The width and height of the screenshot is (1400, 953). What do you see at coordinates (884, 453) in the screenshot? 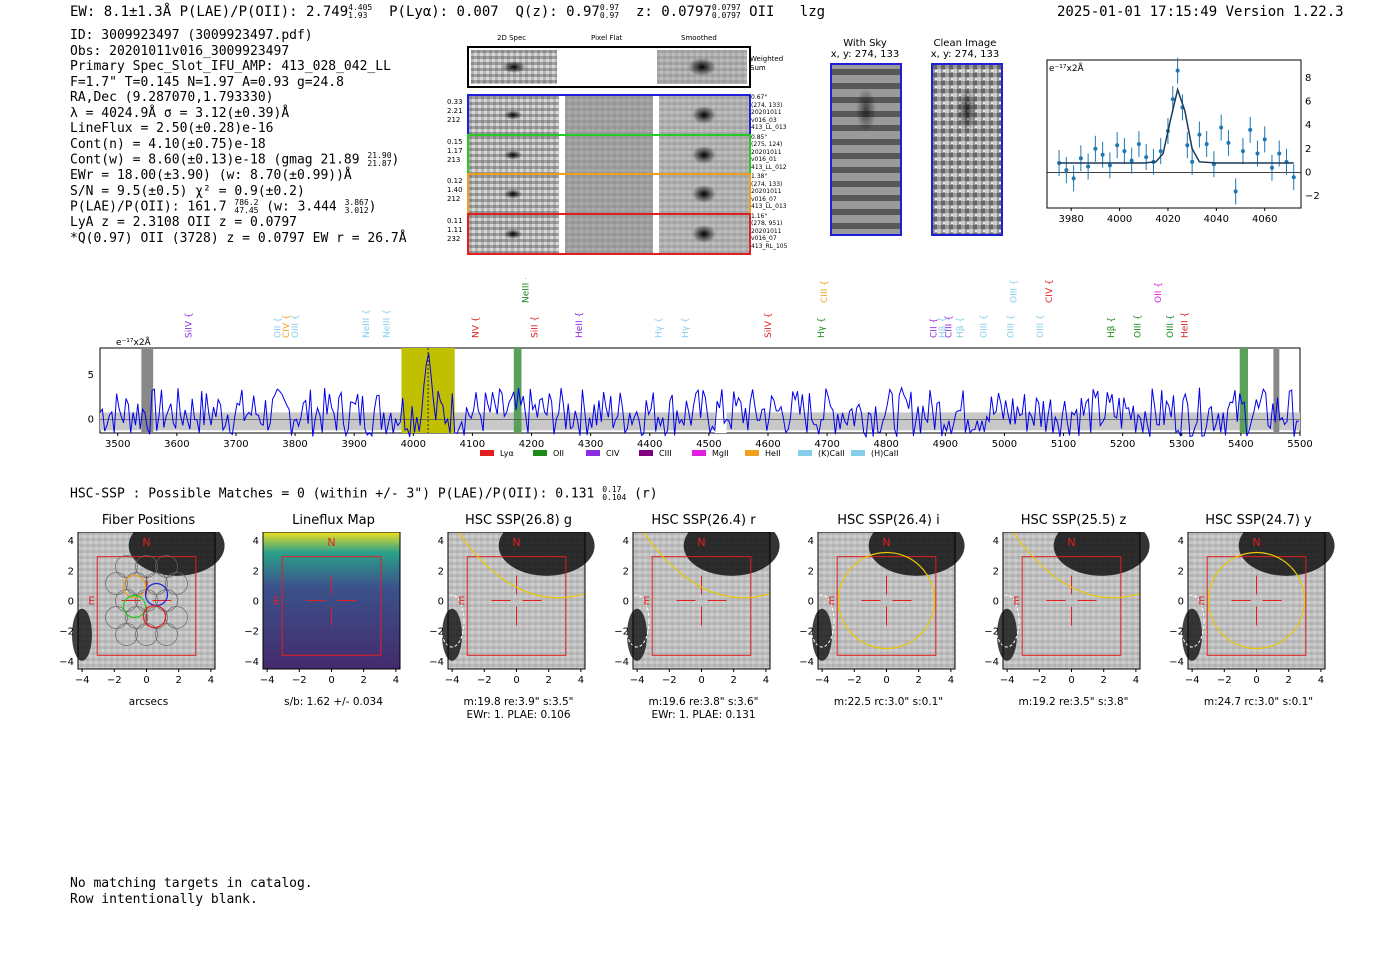
I see `legend-label: (H)CaII` at bounding box center [884, 453].